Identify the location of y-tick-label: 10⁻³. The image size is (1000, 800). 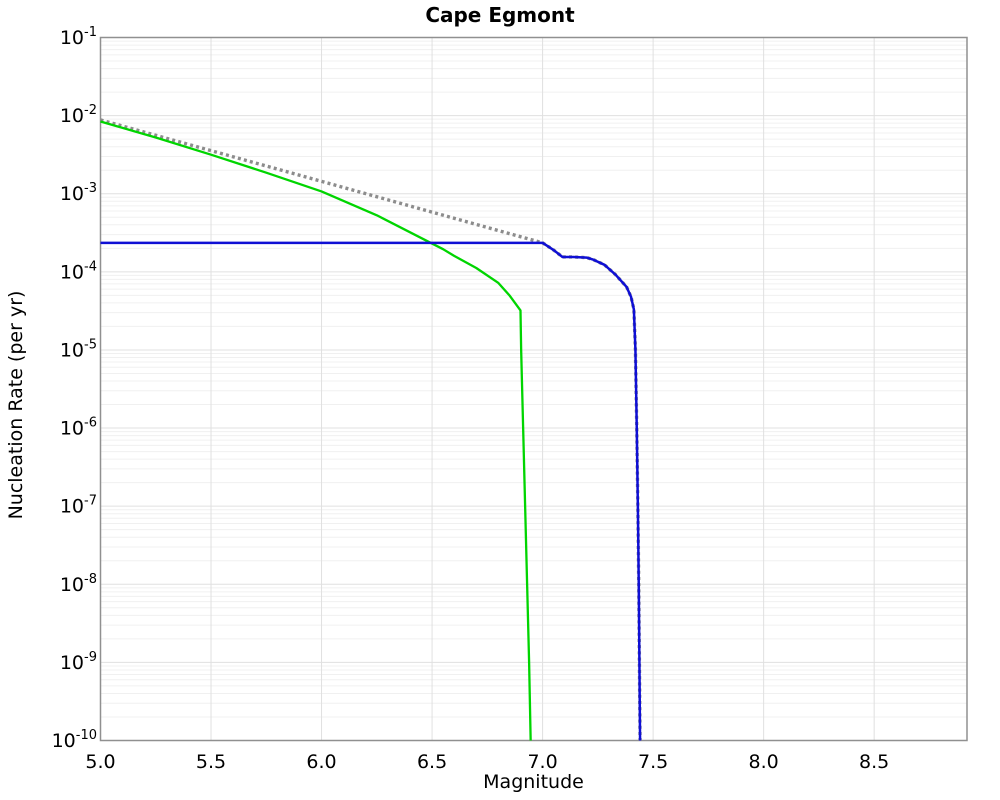
(78, 193).